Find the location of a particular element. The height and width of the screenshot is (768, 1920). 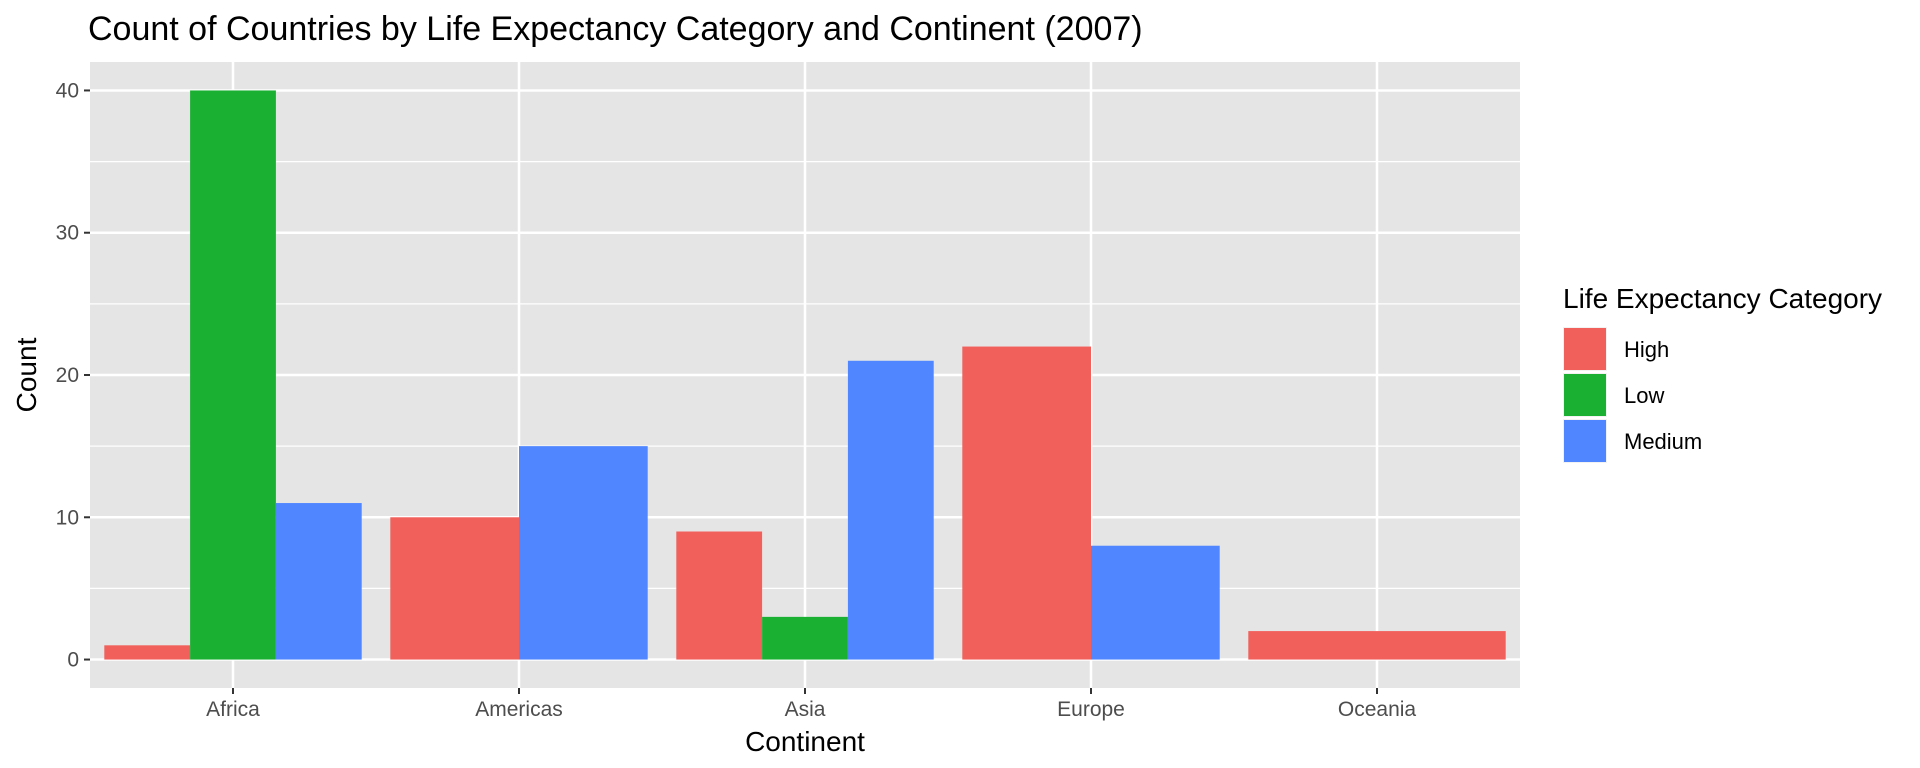

bar-americas-medium is located at coordinates (583, 553).